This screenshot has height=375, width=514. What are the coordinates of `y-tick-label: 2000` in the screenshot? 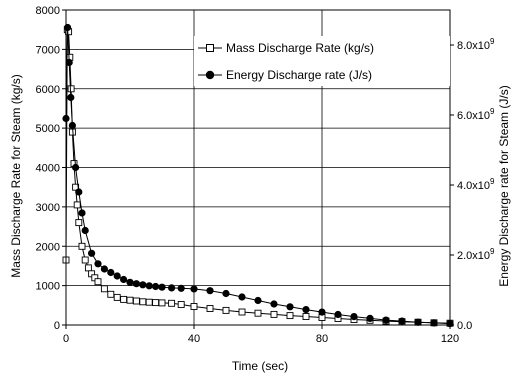 It's located at (48, 247).